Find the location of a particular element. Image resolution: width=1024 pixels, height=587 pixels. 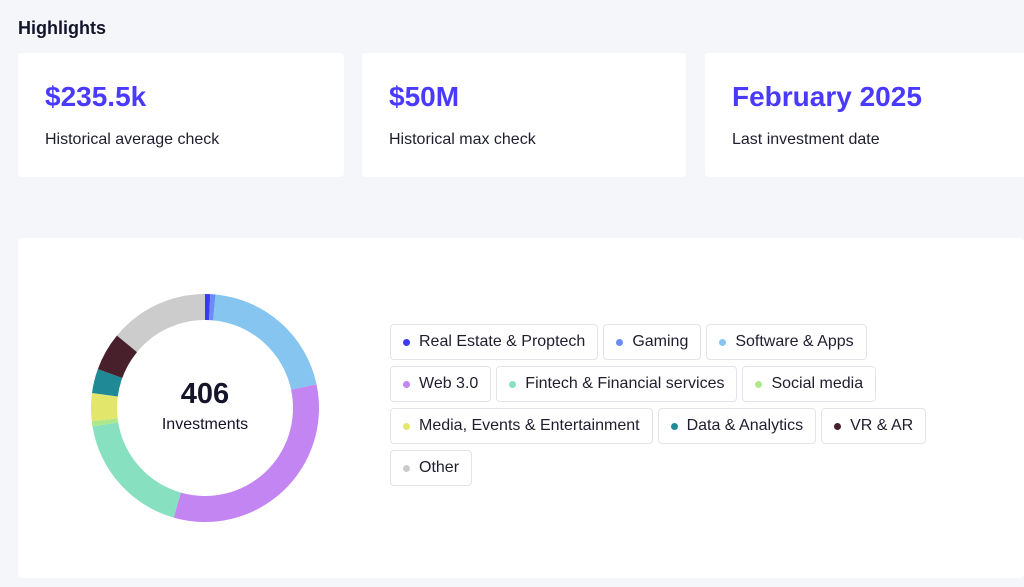

legend-item: Social media is located at coordinates (809, 384).